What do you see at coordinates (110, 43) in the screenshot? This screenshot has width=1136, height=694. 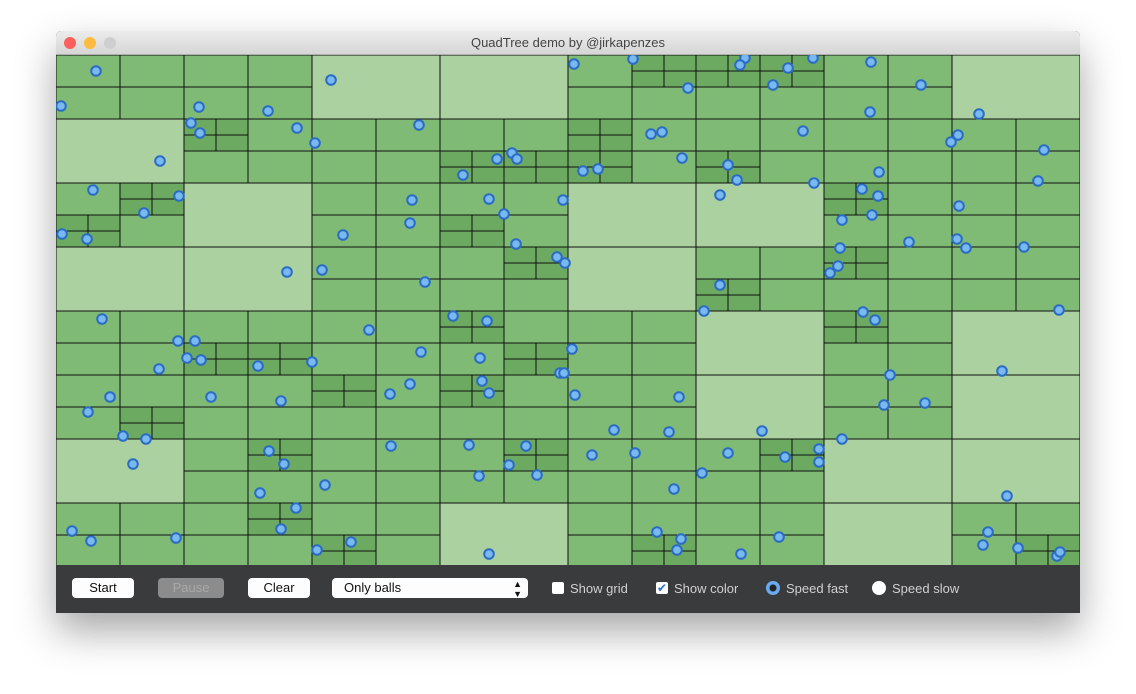 I see `zoom-button` at bounding box center [110, 43].